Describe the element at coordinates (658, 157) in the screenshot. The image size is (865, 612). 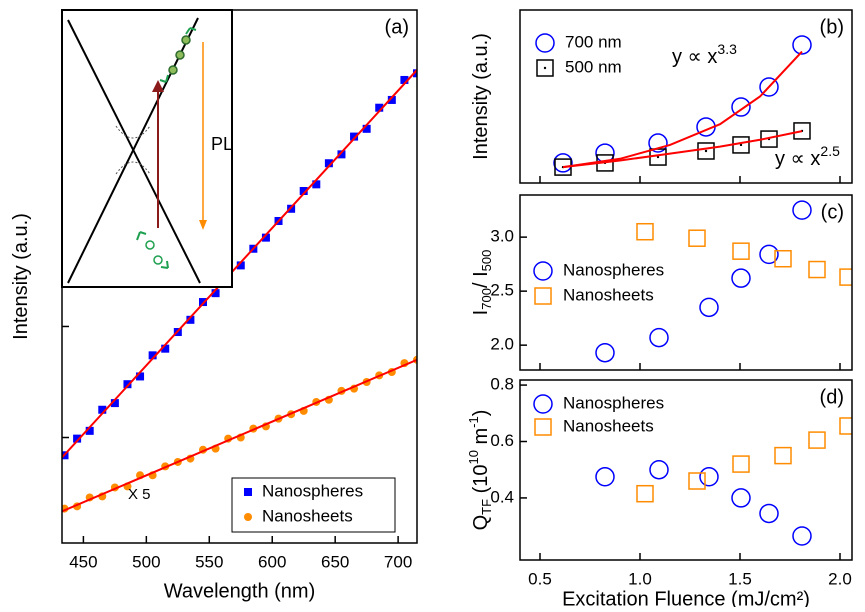
I see `marker-dot` at that location.